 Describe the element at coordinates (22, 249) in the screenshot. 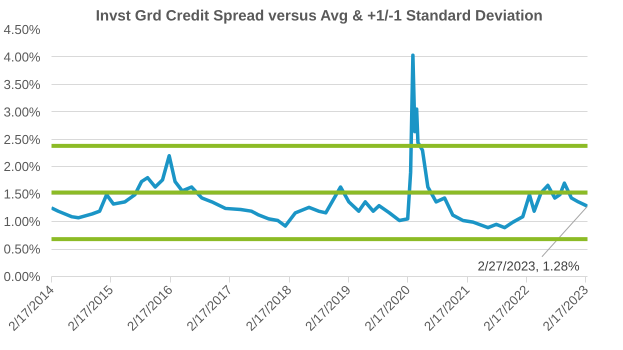

I see `y-tick-label: 0.50%` at that location.